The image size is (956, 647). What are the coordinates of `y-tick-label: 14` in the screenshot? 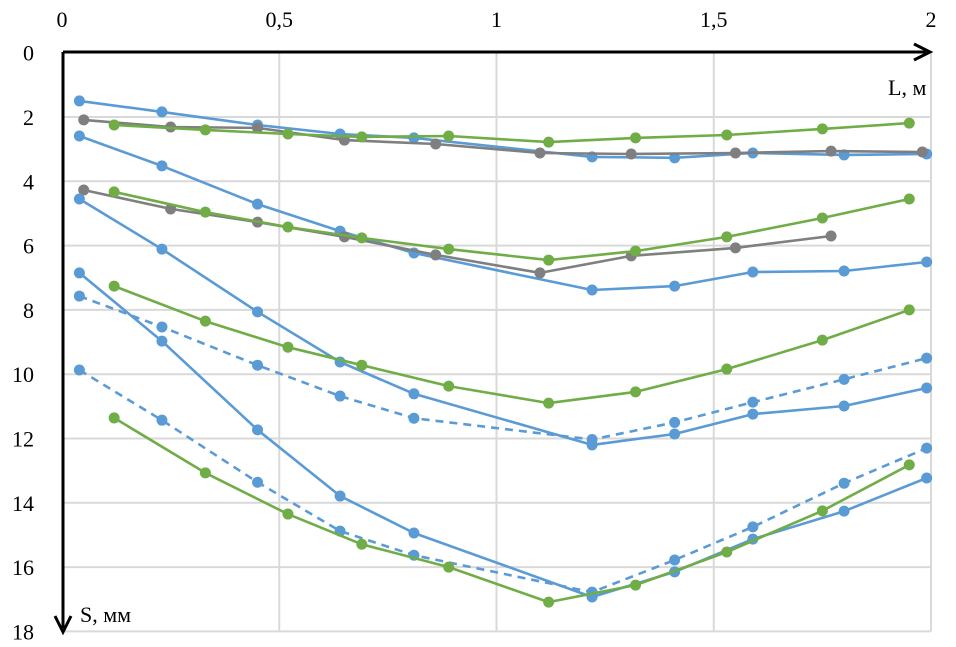 It's located at (23, 503).